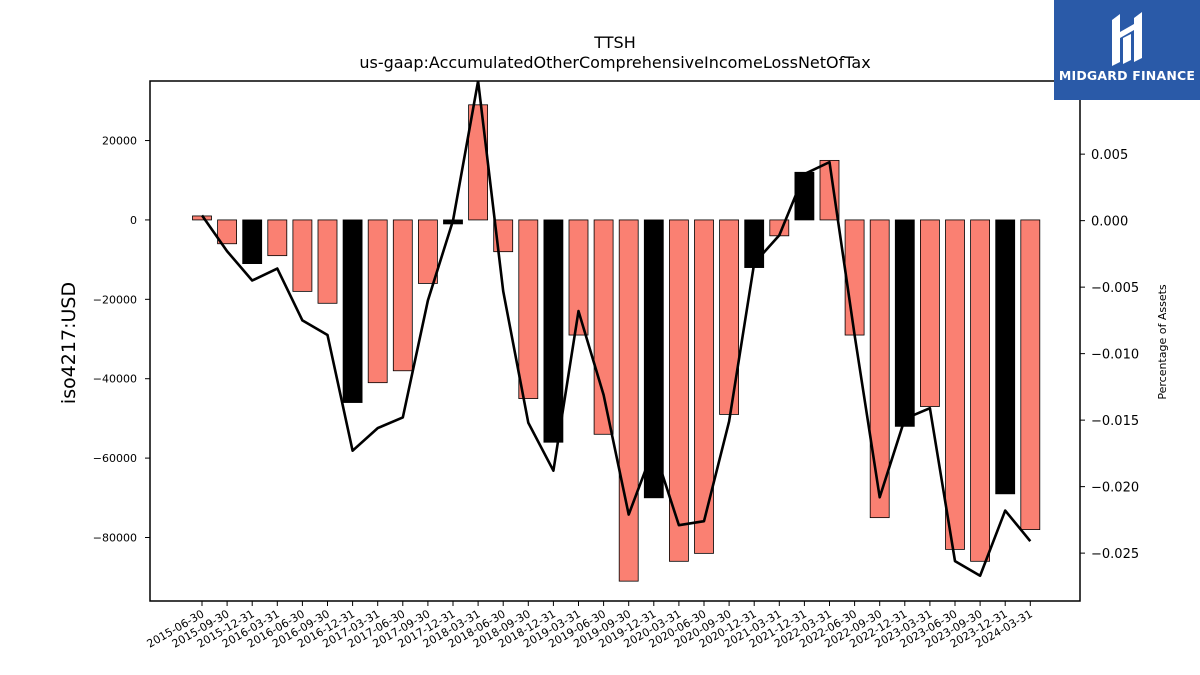 The height and width of the screenshot is (675, 1200). Describe the element at coordinates (1115, 355) in the screenshot. I see `y2-tick-label: −0.010` at that location.